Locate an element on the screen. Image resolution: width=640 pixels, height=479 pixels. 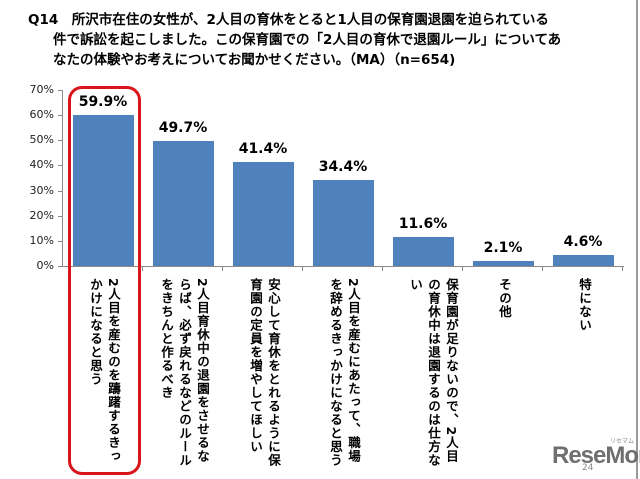
y-axis-line is located at coordinates (62, 178).